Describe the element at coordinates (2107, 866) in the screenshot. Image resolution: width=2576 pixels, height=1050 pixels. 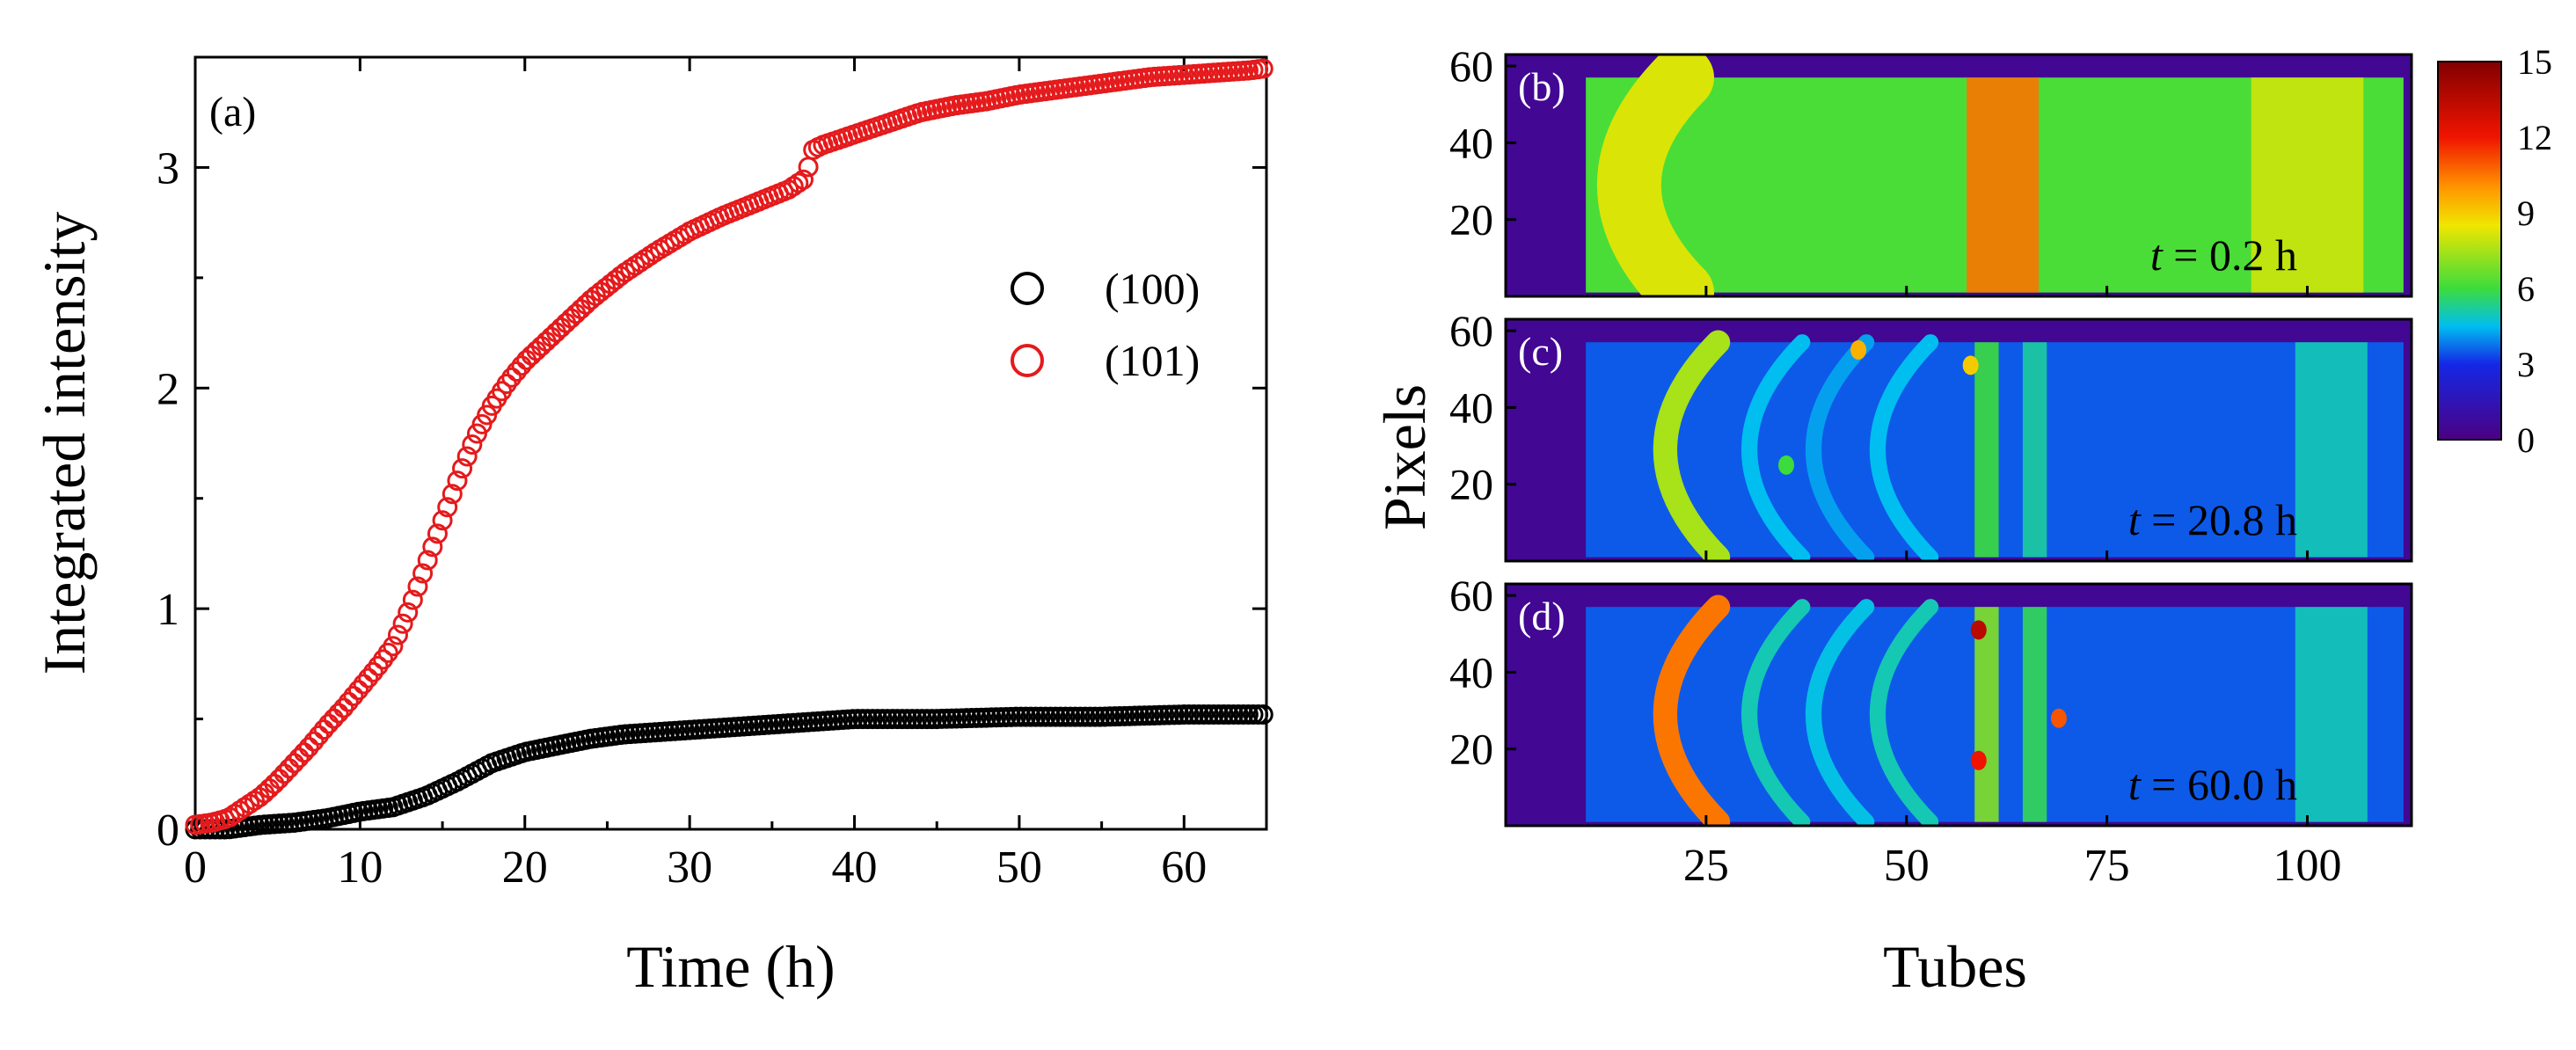
I see `x-tick-label: 75` at that location.